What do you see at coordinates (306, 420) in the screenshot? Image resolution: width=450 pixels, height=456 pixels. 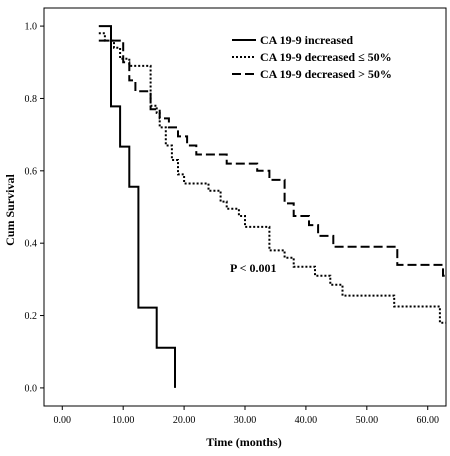 I see `x-tick-label: 40.00` at bounding box center [306, 420].